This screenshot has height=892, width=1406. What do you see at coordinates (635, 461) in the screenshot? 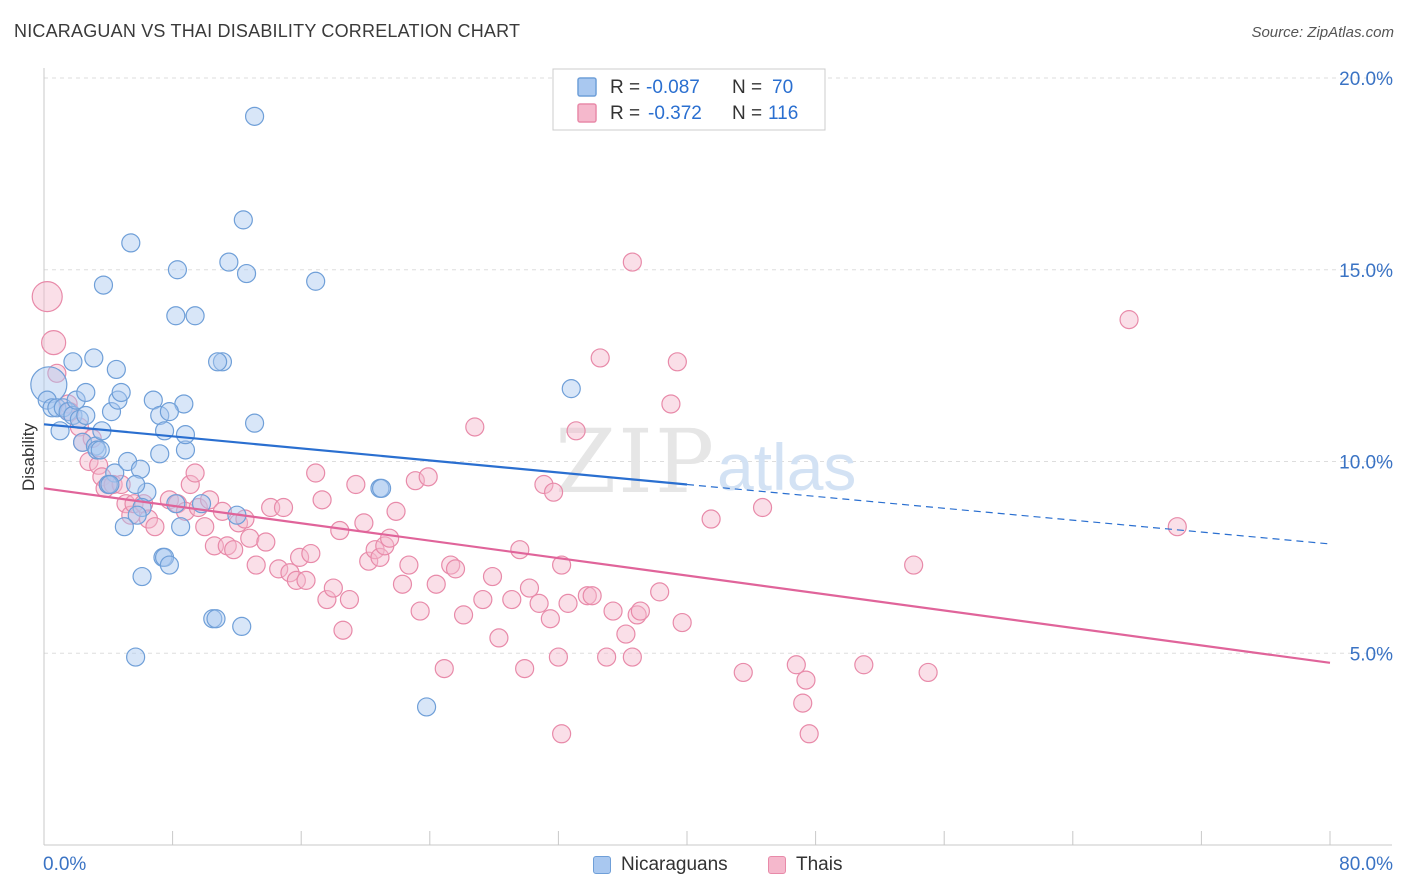
I see `watermark-zip: ZIP` at bounding box center [635, 461].